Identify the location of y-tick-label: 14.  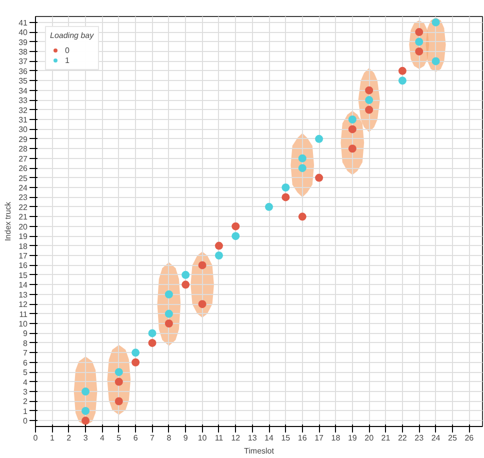
(23, 285).